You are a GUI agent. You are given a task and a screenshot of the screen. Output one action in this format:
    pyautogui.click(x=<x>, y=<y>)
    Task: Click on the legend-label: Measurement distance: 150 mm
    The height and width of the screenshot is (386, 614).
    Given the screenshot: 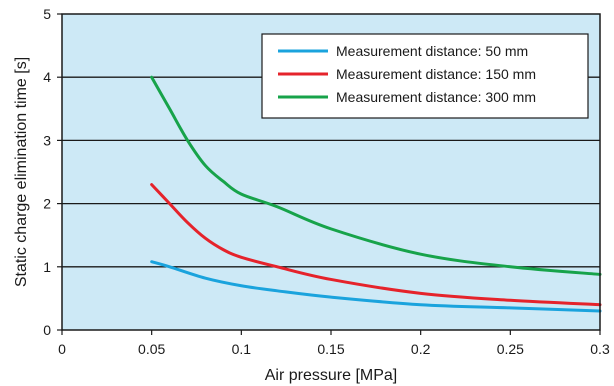 What is the action you would take?
    pyautogui.click(x=436, y=74)
    